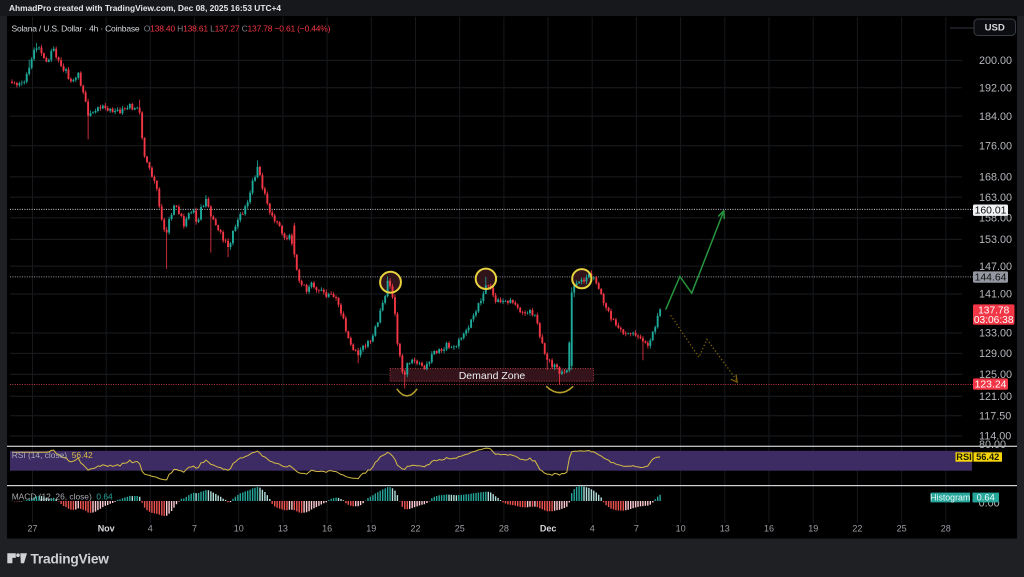 The width and height of the screenshot is (1024, 577). Describe the element at coordinates (52, 455) in the screenshot. I see `svg-text: RSI (14, close) 56.42` at that location.